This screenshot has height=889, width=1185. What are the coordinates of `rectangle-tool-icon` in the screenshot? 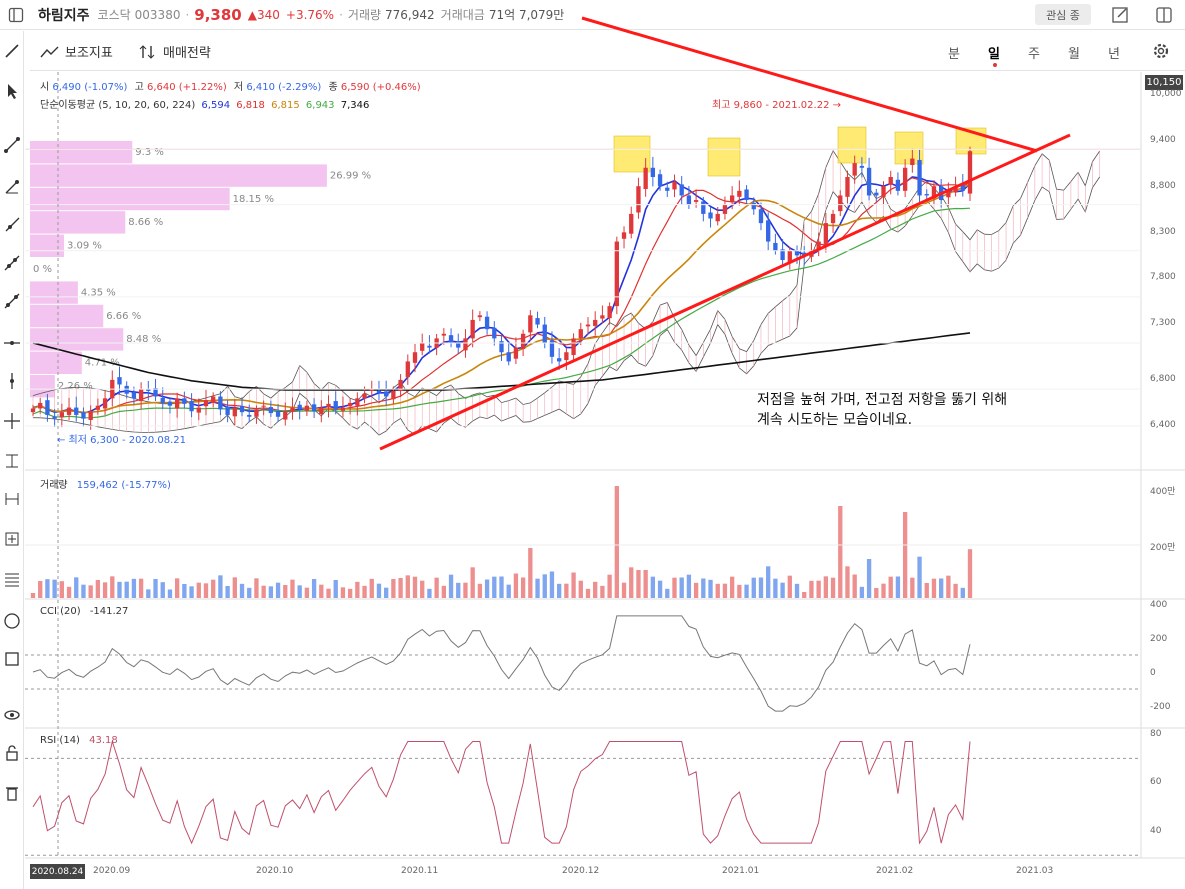 It's located at (12, 659).